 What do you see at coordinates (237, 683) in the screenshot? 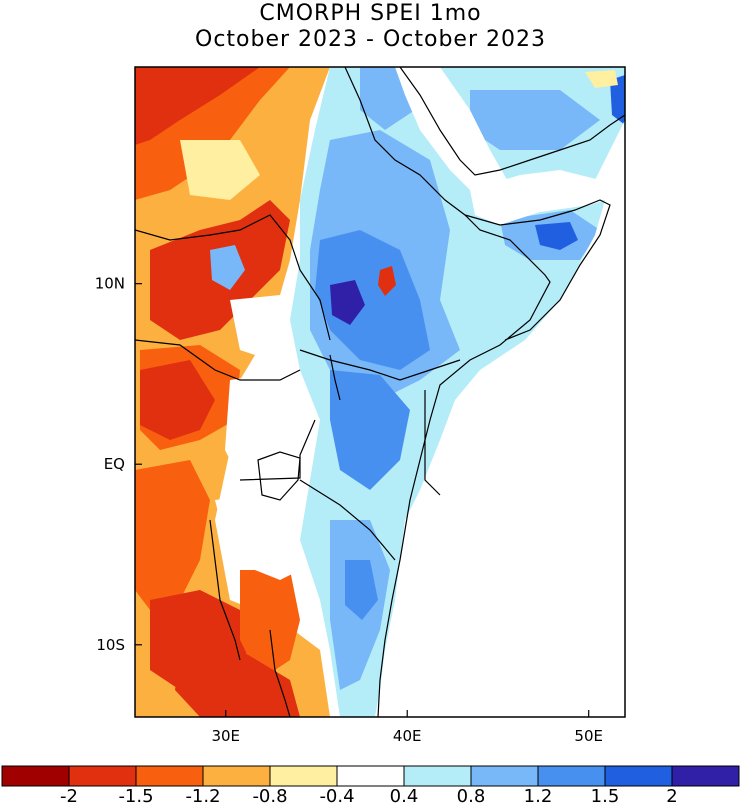
I see `dry-region-zambia` at bounding box center [237, 683].